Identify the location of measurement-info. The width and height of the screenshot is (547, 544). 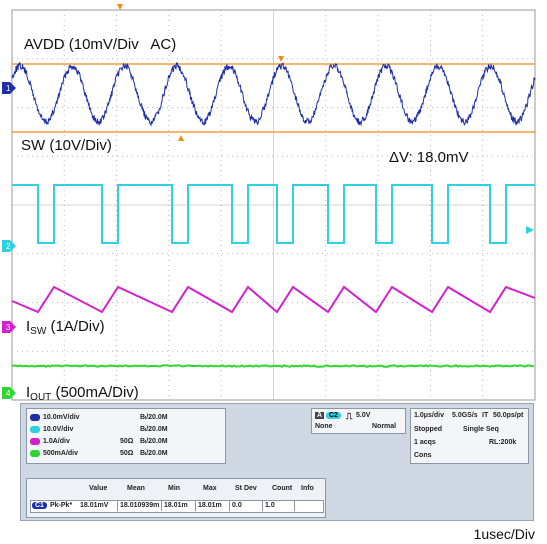
(308, 506).